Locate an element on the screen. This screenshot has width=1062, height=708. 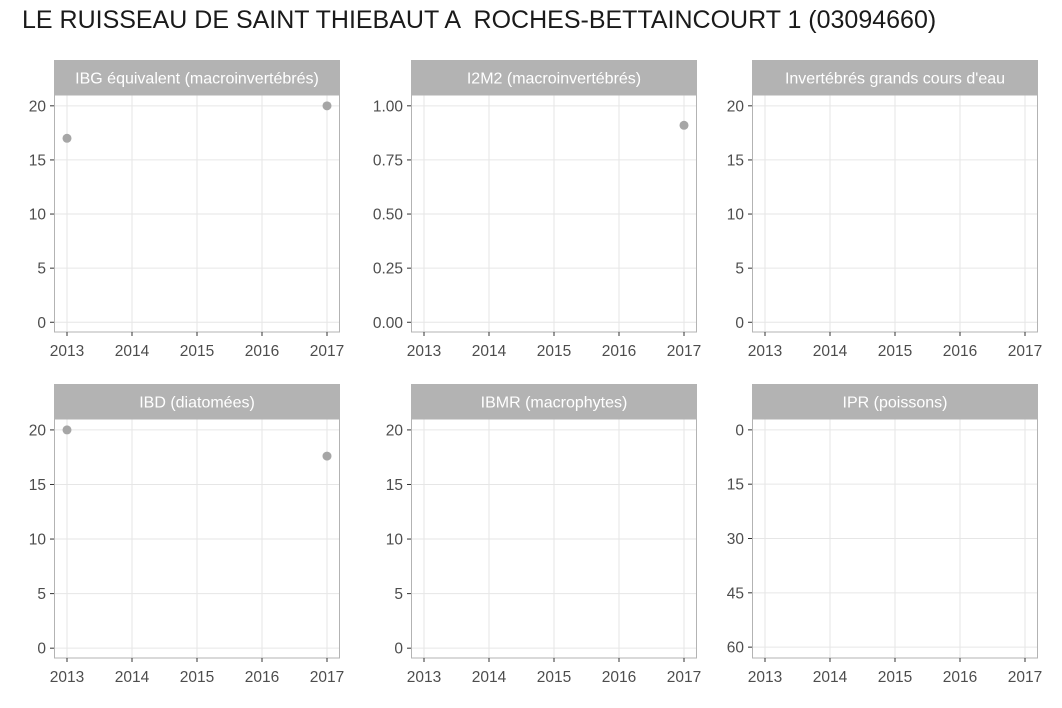
panel-title: I2M2 (macroinvertébrés) is located at coordinates (554, 79).